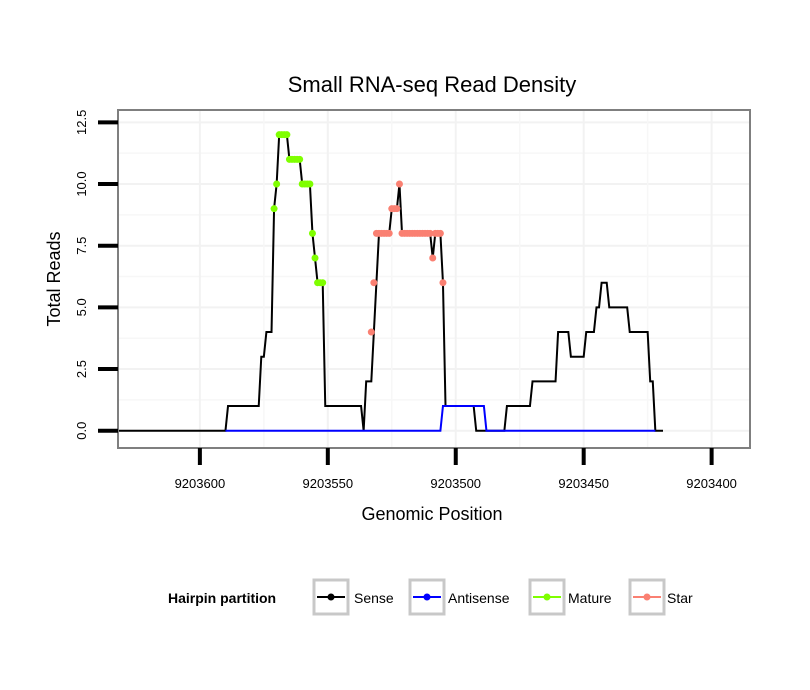  I want to click on series-points, so click(358, 233).